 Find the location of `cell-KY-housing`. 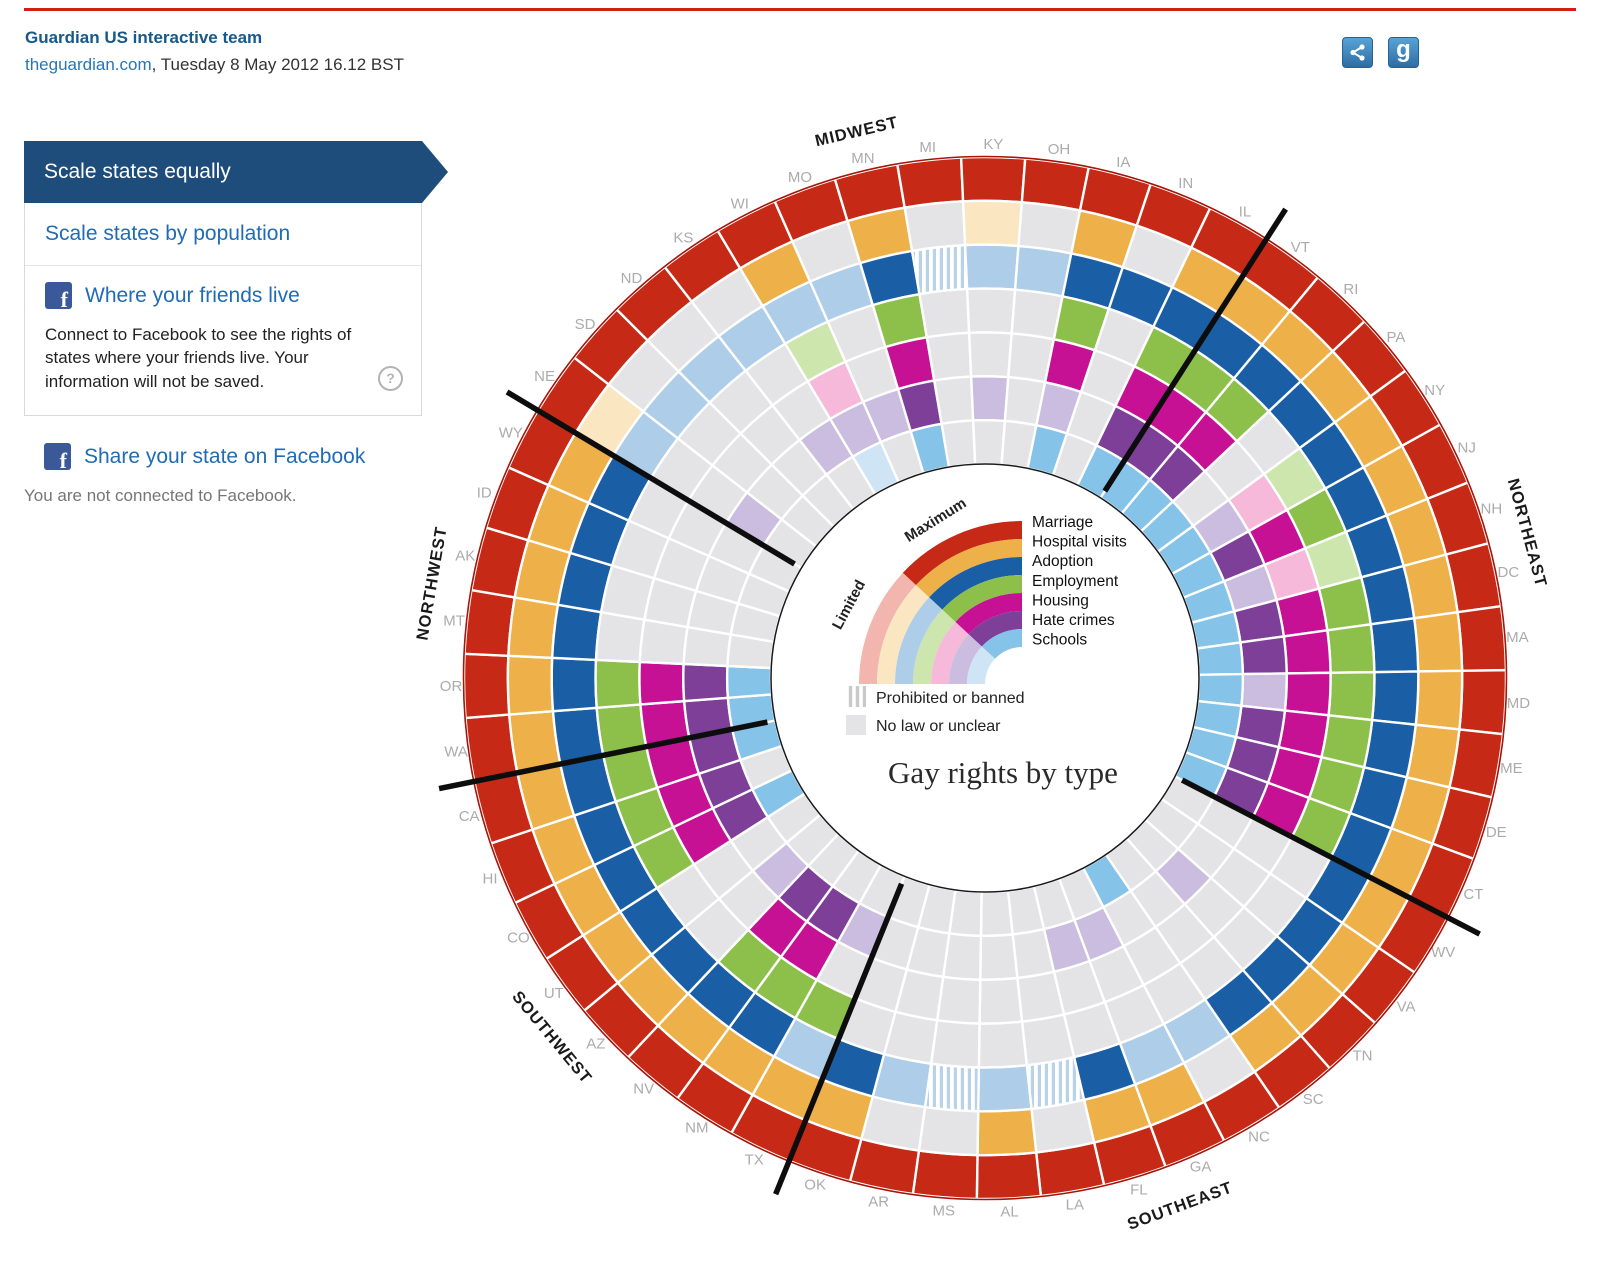

cell-KY-housing is located at coordinates (990, 355).